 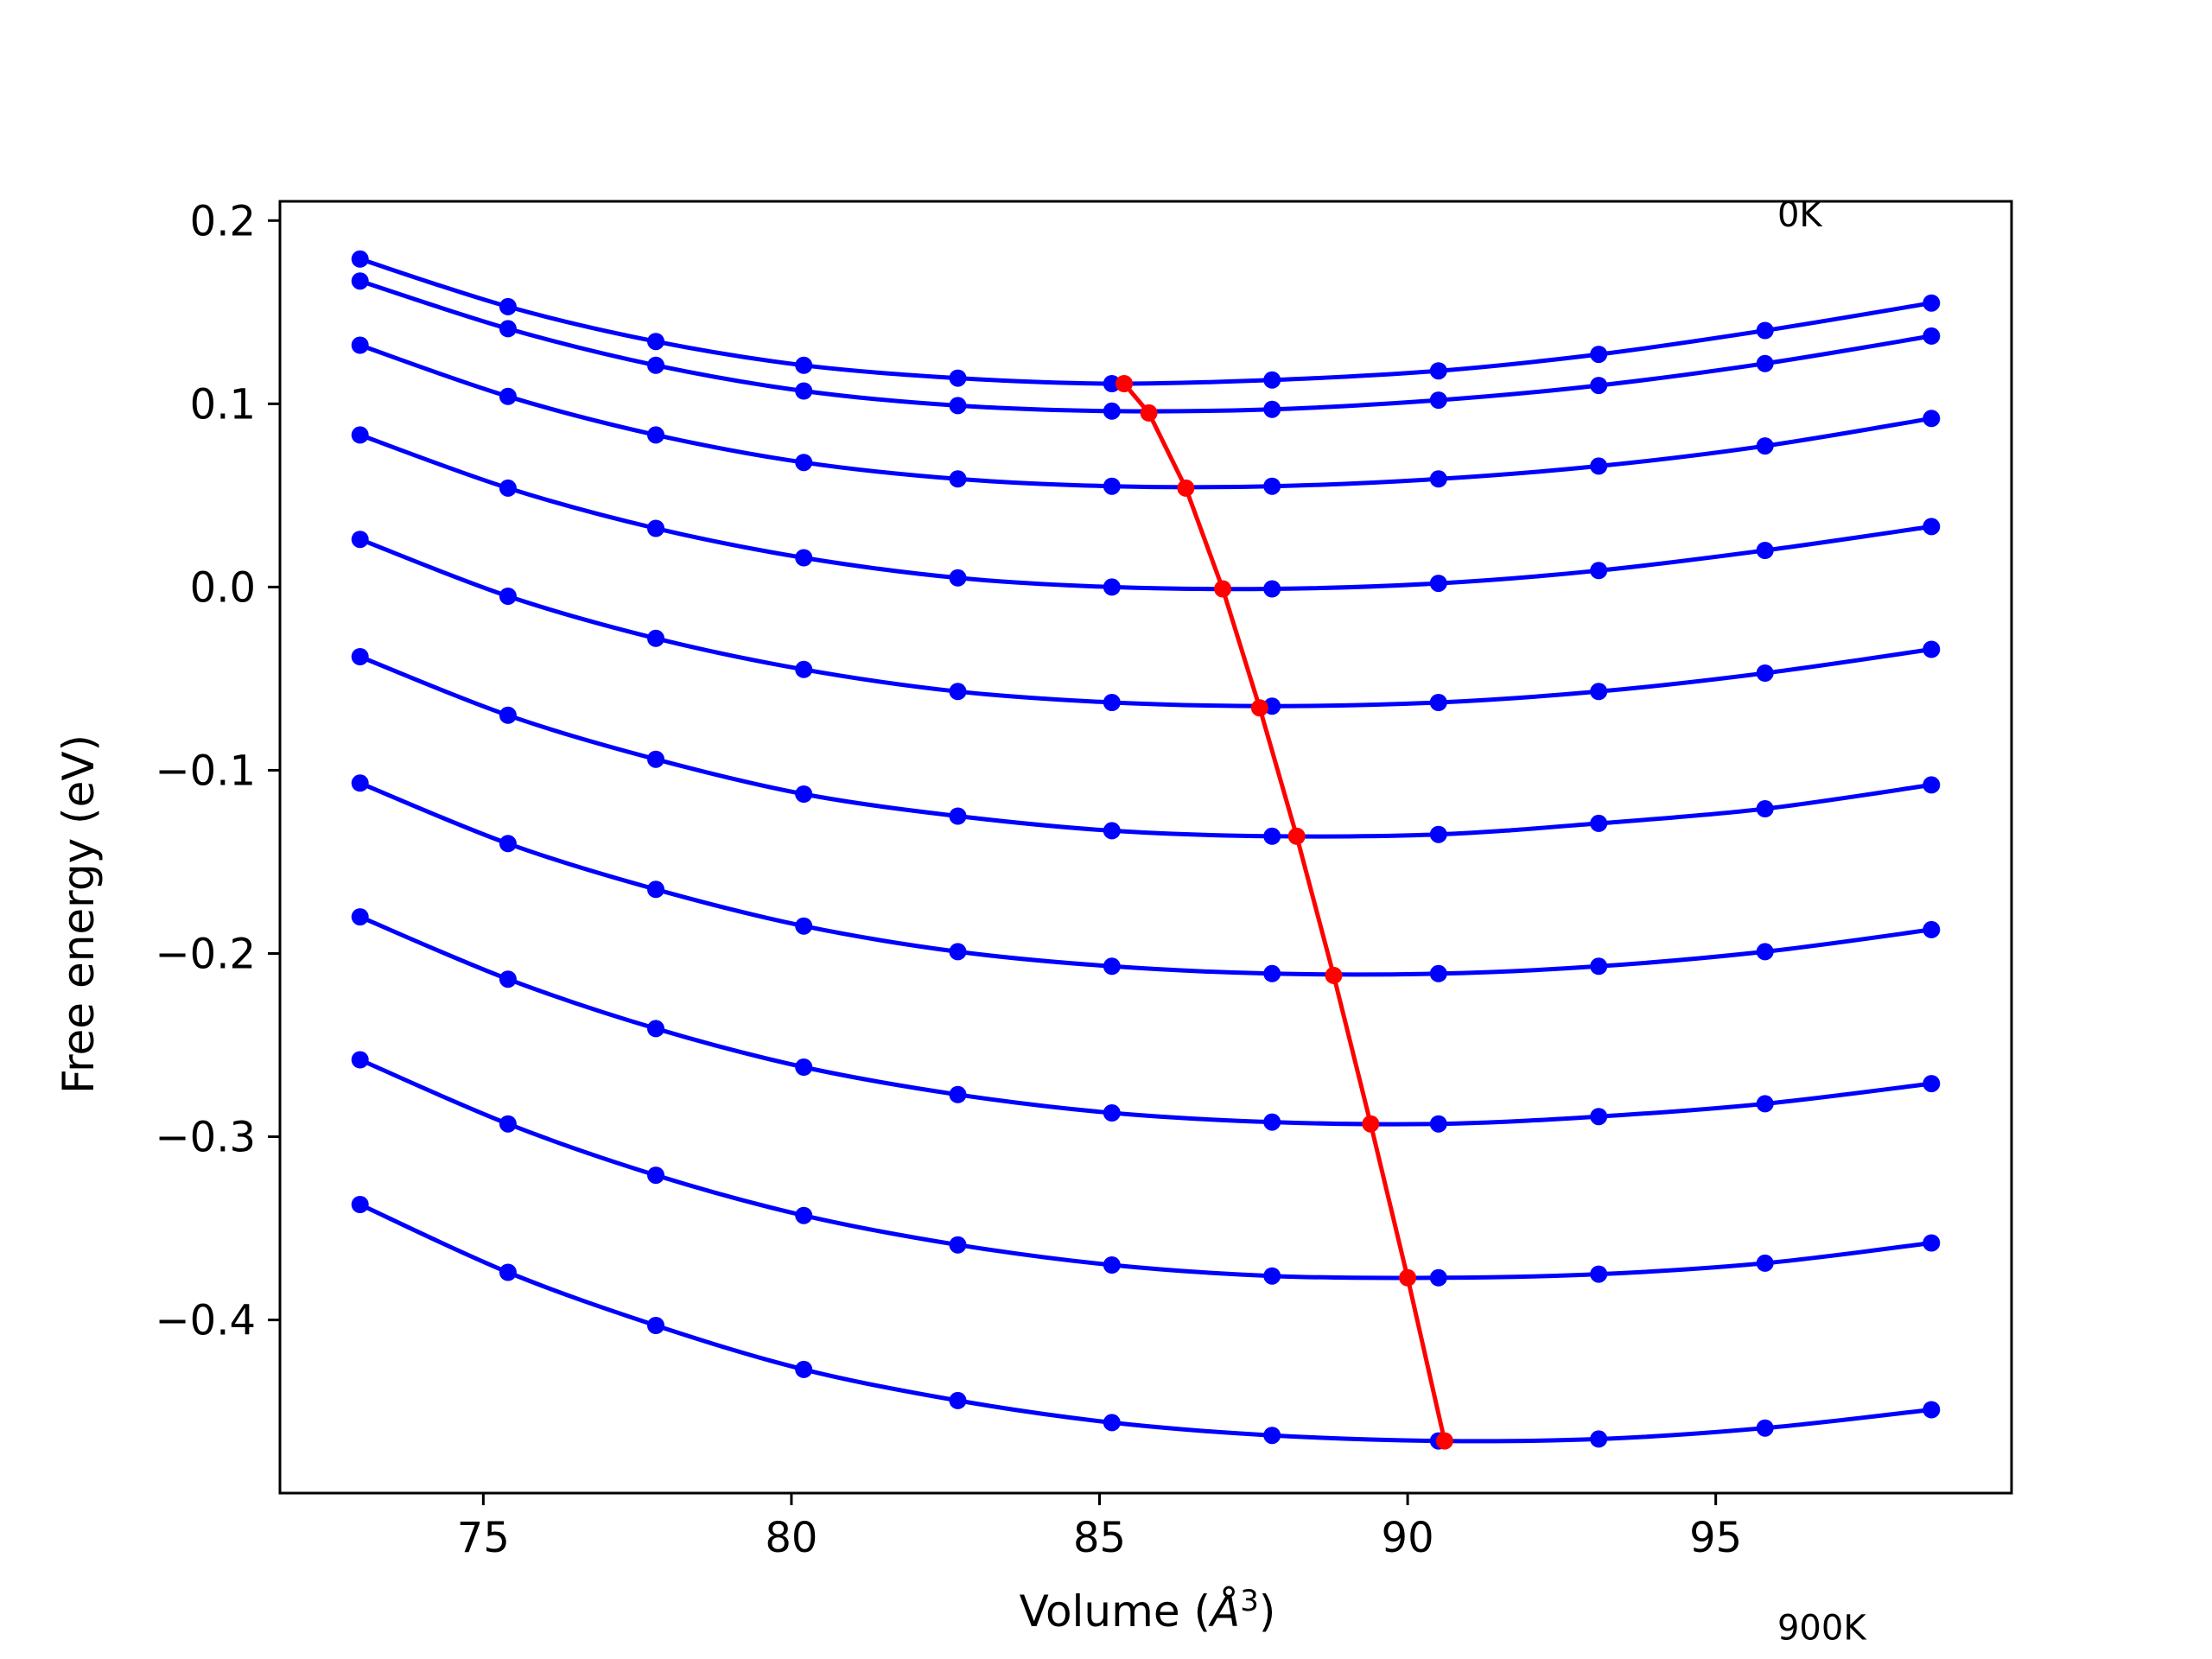 What do you see at coordinates (791, 1538) in the screenshot?
I see `x-tick-label: 80` at bounding box center [791, 1538].